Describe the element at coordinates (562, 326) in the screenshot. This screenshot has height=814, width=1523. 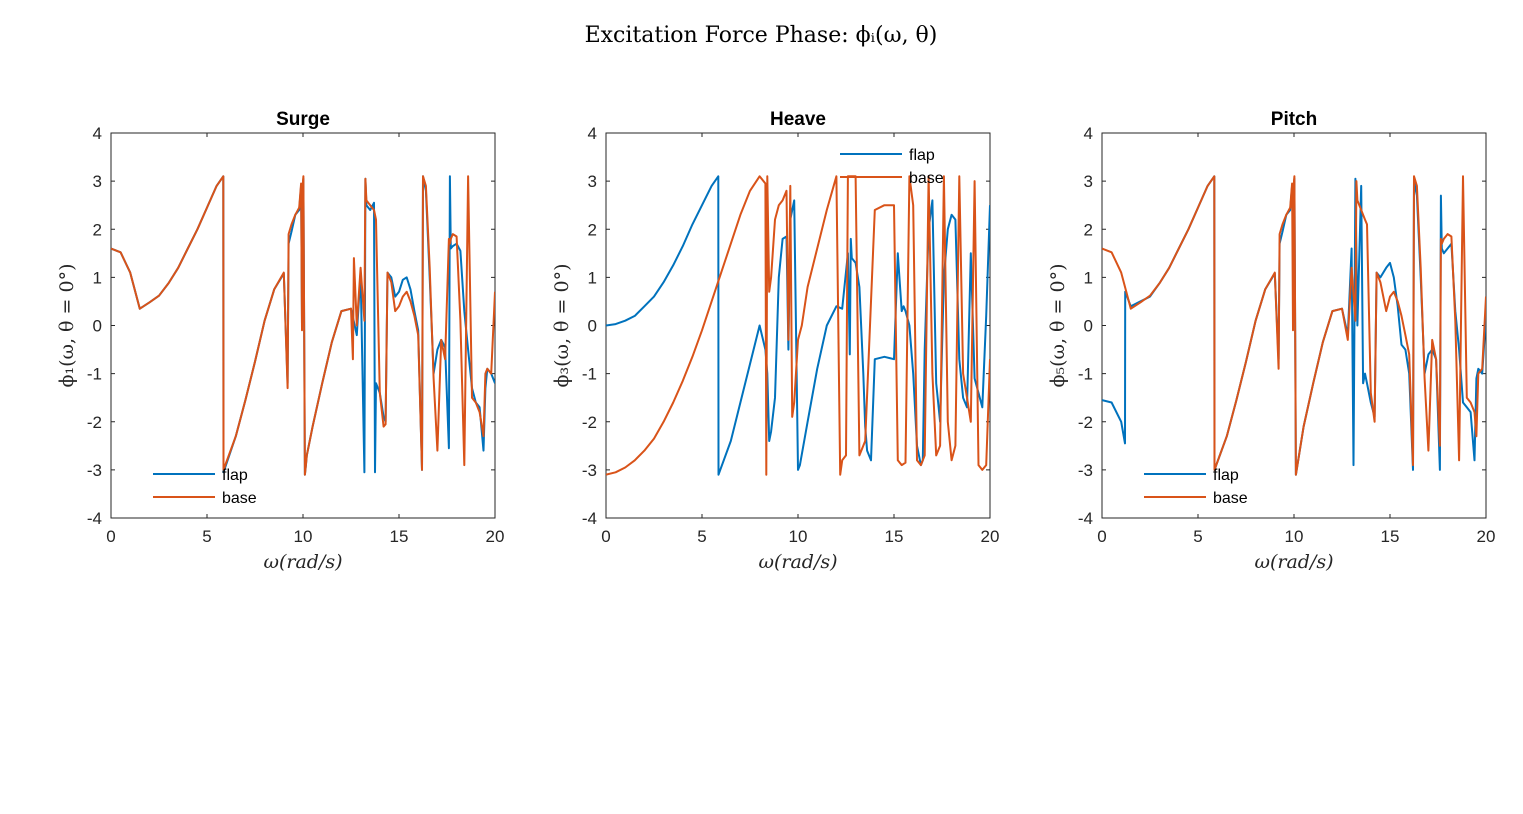
I see `y-axis-label: ϕ₃(ω, θ = 0°)` at that location.